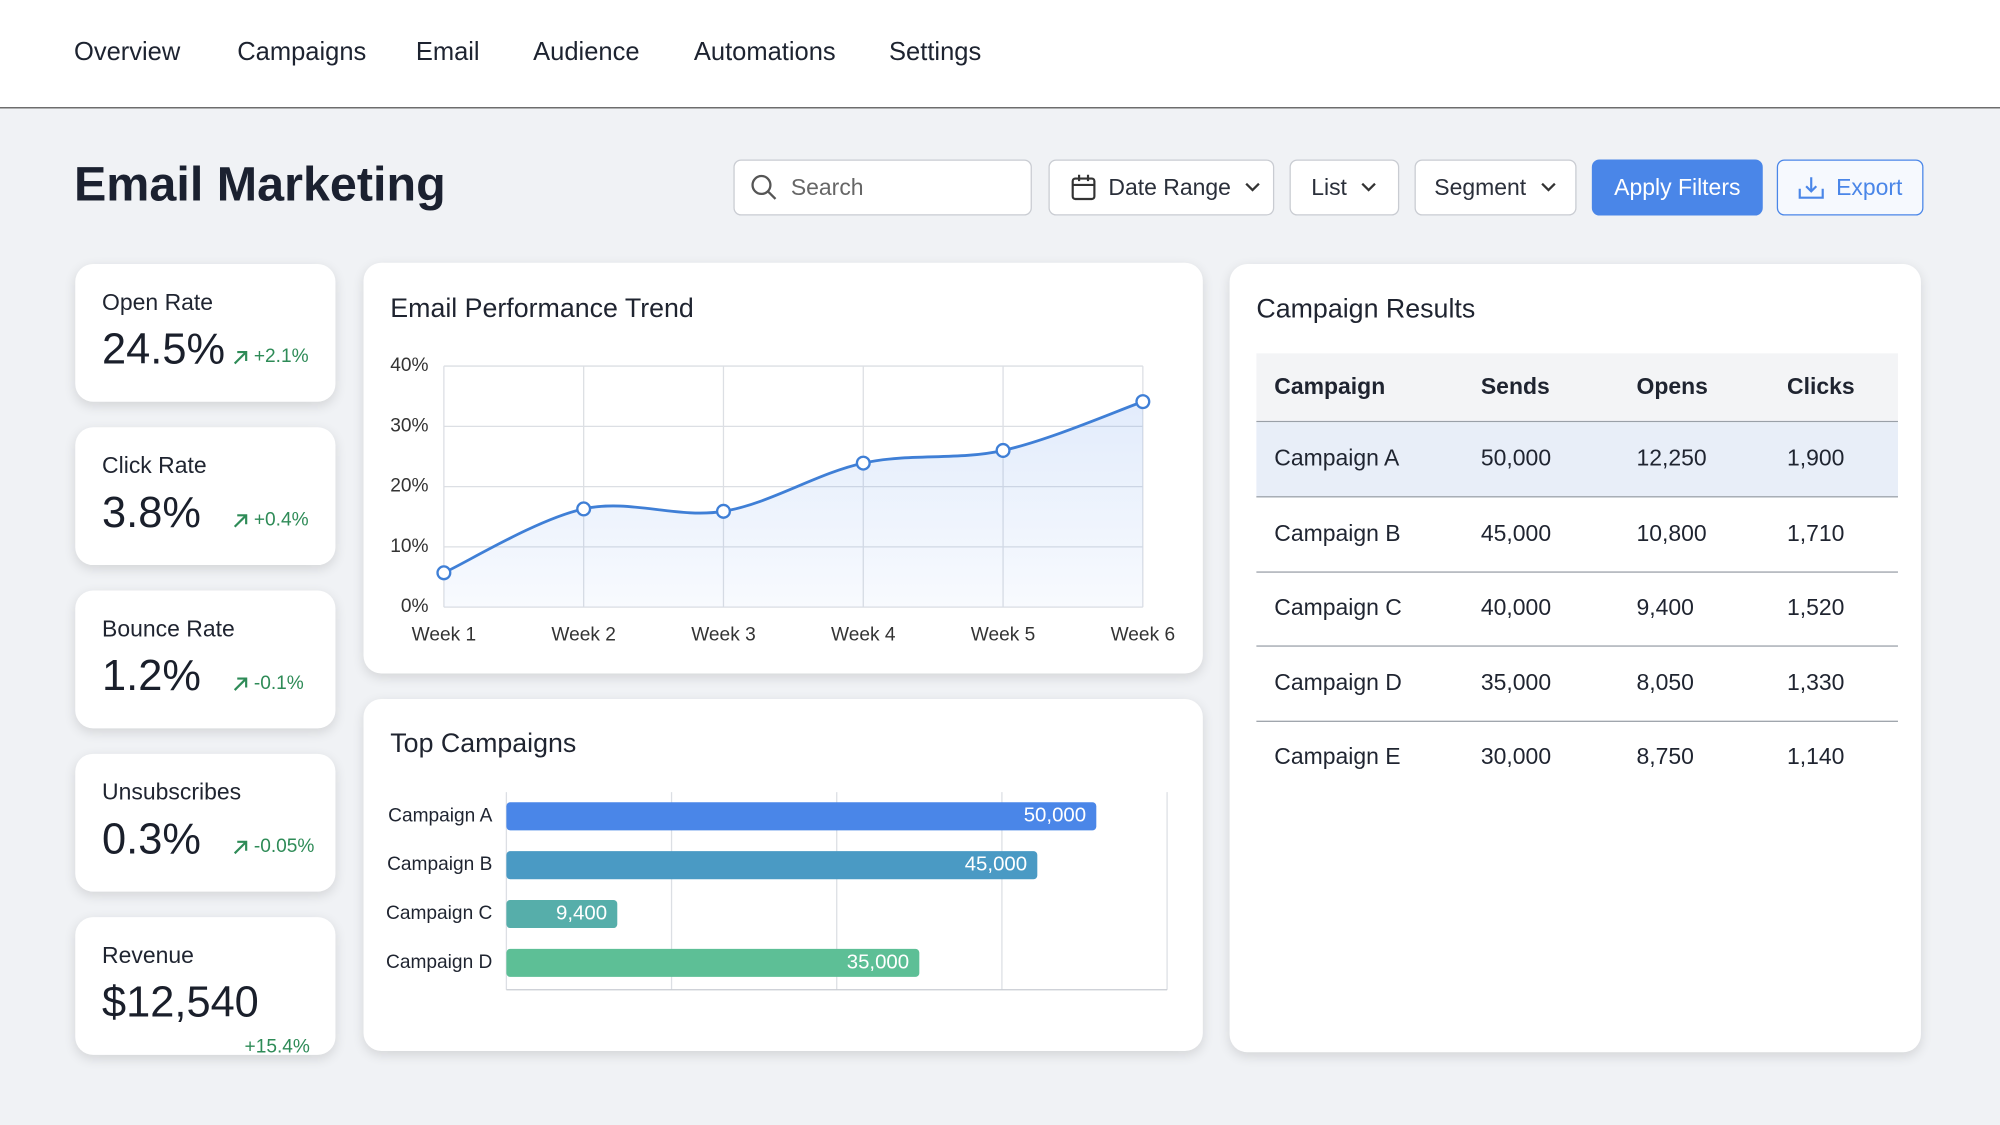  I want to click on table-cell: 1,710, so click(1815, 532).